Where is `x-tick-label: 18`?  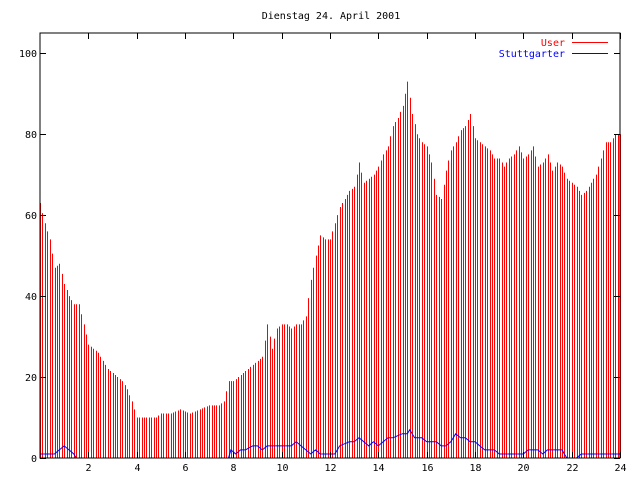 x-tick-label: 18 is located at coordinates (475, 468).